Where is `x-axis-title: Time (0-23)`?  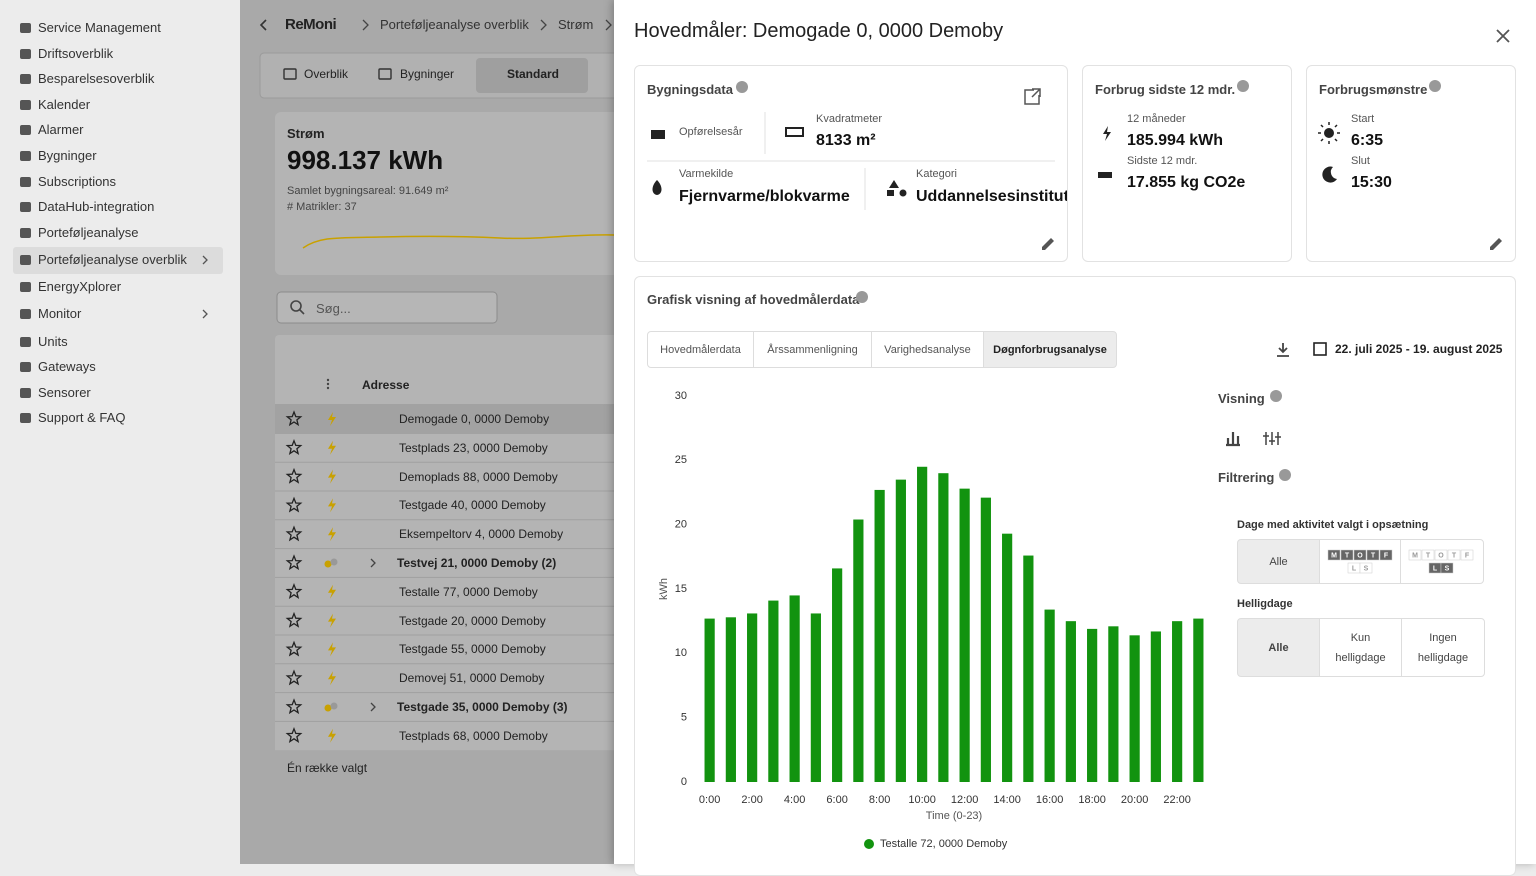 x-axis-title: Time (0-23) is located at coordinates (954, 816).